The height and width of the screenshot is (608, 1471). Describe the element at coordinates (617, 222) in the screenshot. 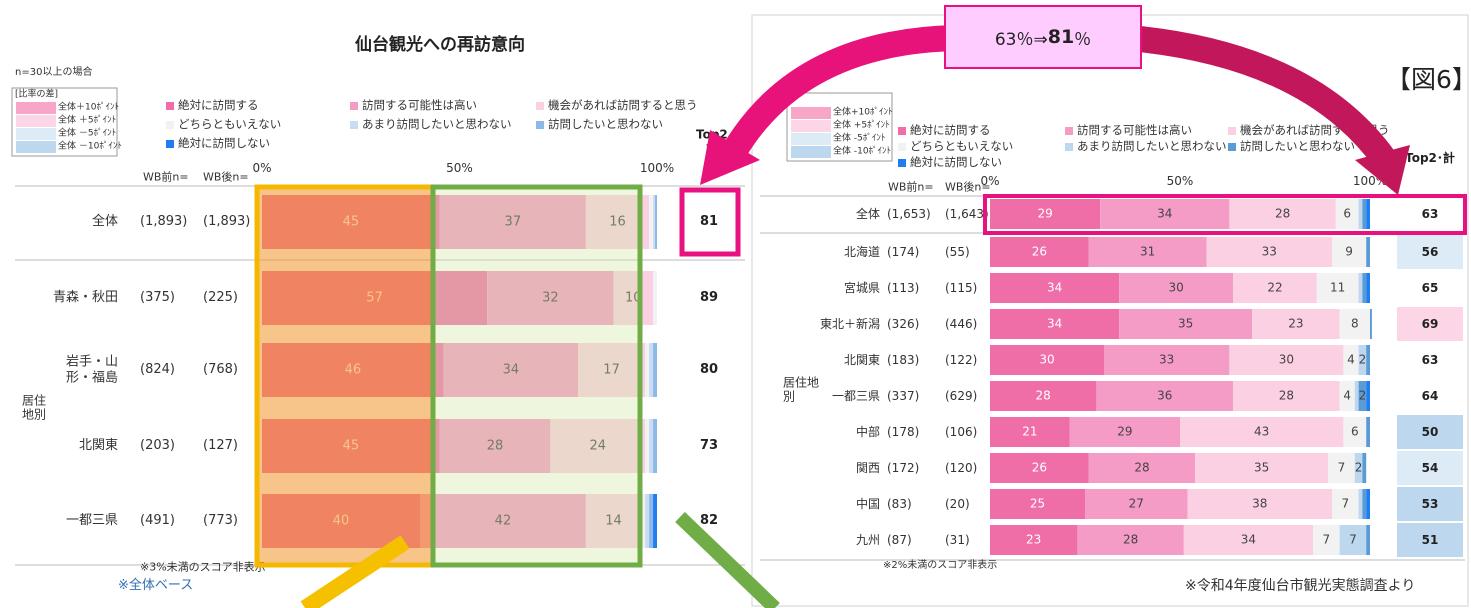

I see `value-label: 16` at that location.